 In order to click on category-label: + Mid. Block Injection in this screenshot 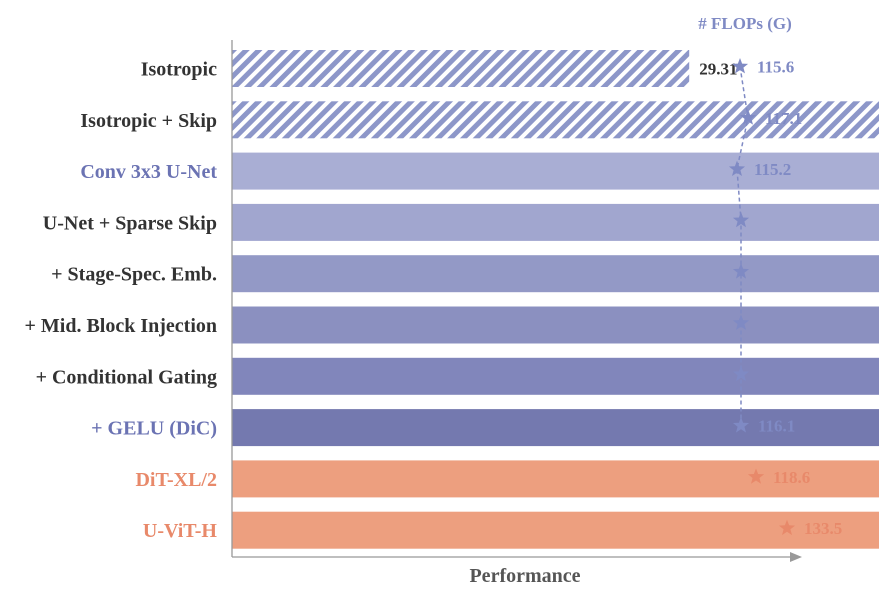, I will do `click(120, 326)`.